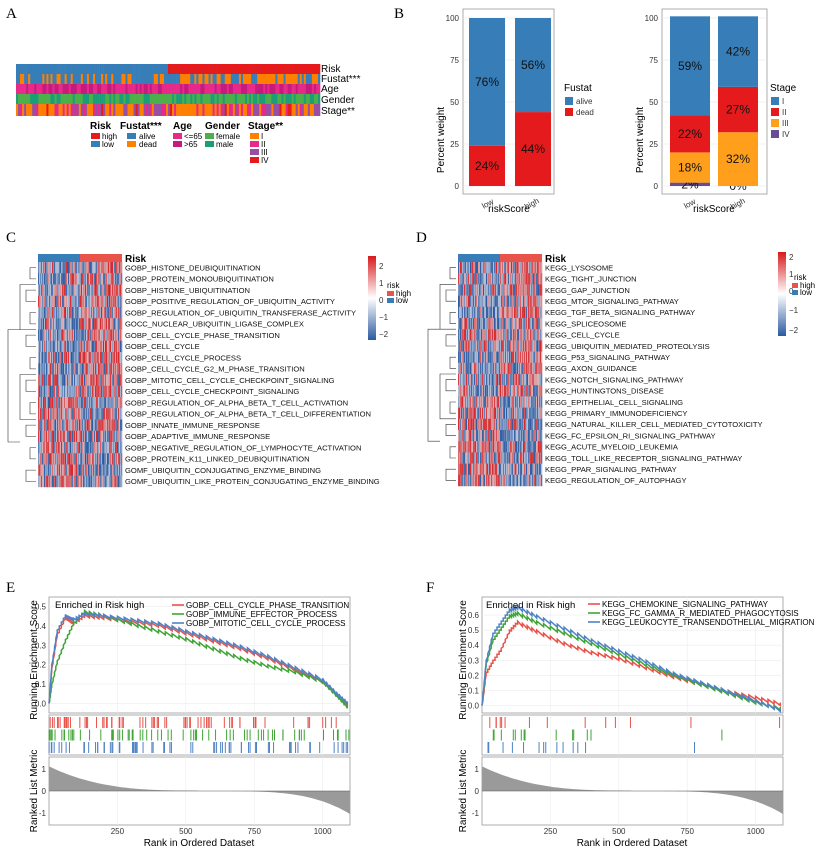  What do you see at coordinates (775, 101) in the screenshot?
I see `b2-legend-swatch-i` at bounding box center [775, 101].